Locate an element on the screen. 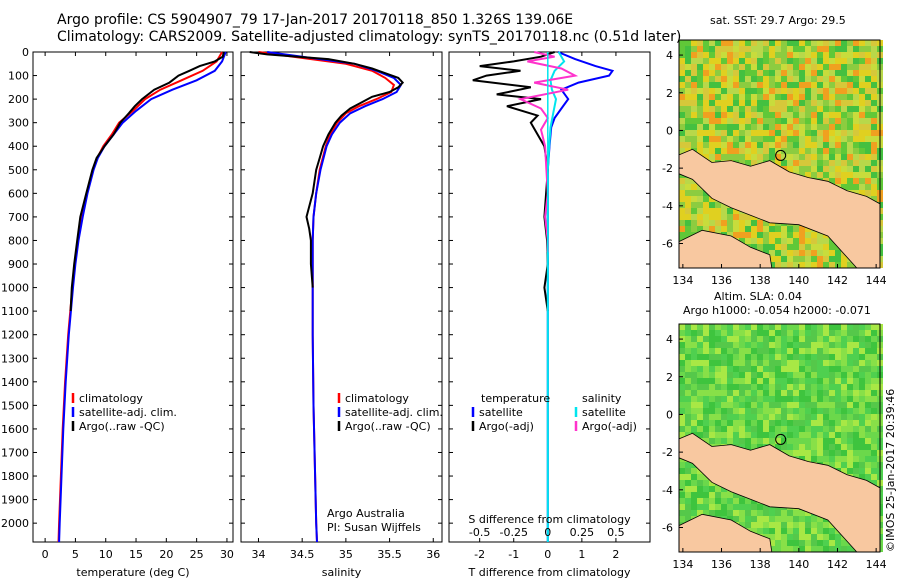 The image size is (900, 580). depth-tick-label: 800 is located at coordinates (18, 240).